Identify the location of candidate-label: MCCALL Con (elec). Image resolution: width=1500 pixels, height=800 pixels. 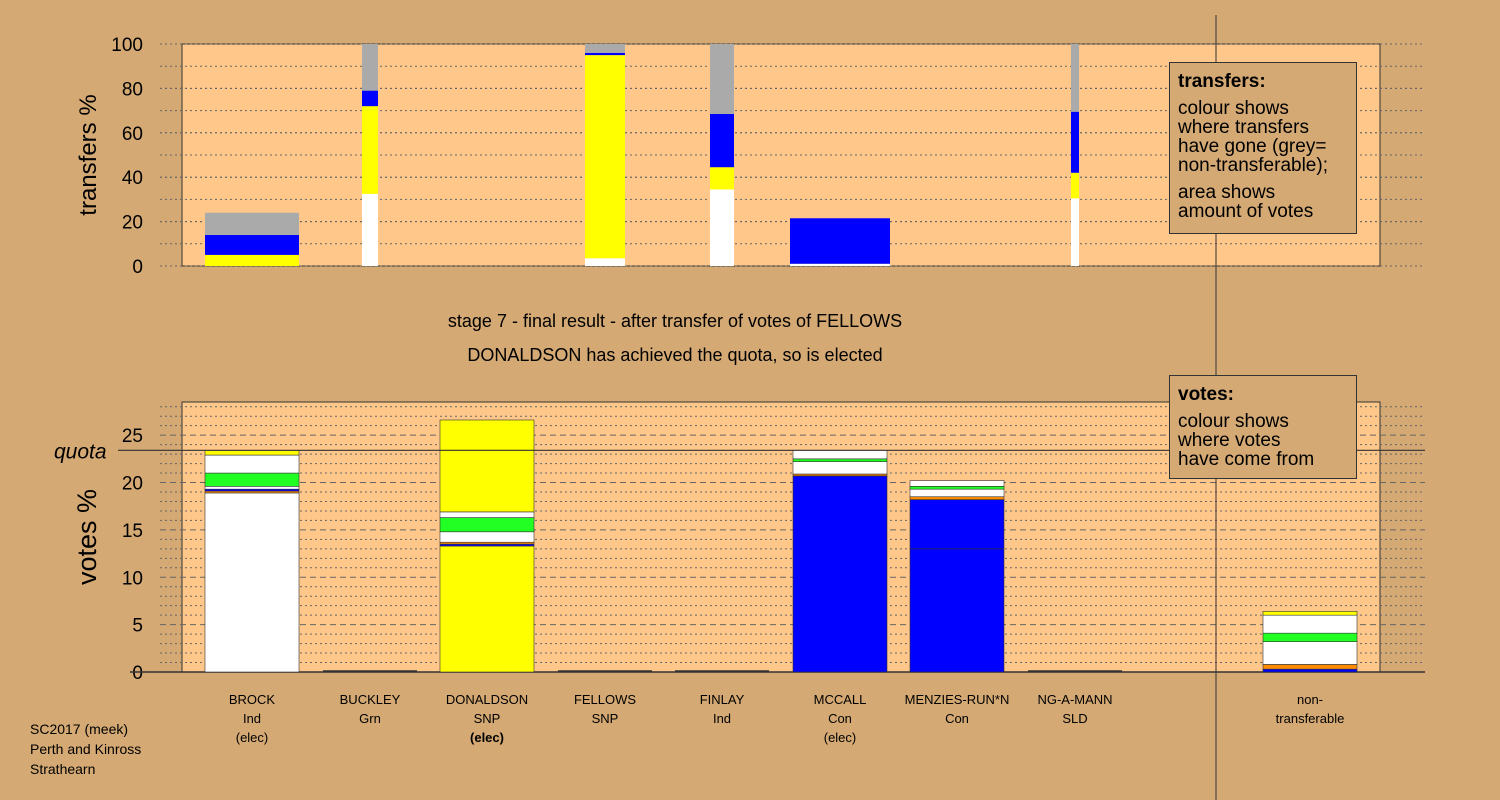
(840, 718).